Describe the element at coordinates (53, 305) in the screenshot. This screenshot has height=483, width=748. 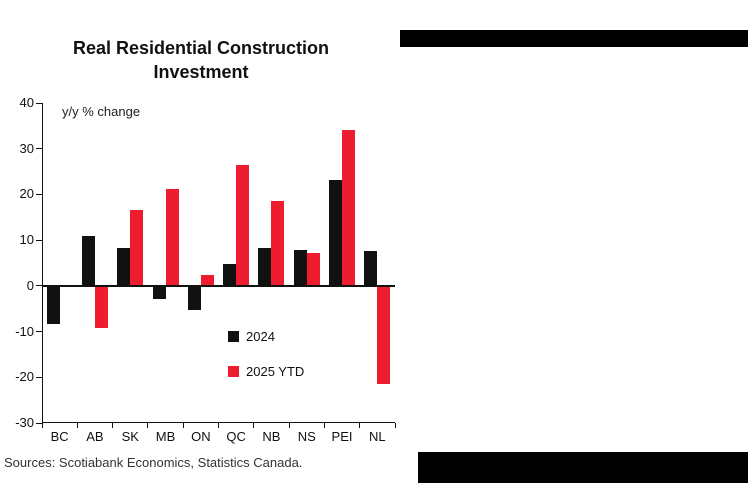
I see `bar-BC-2024` at that location.